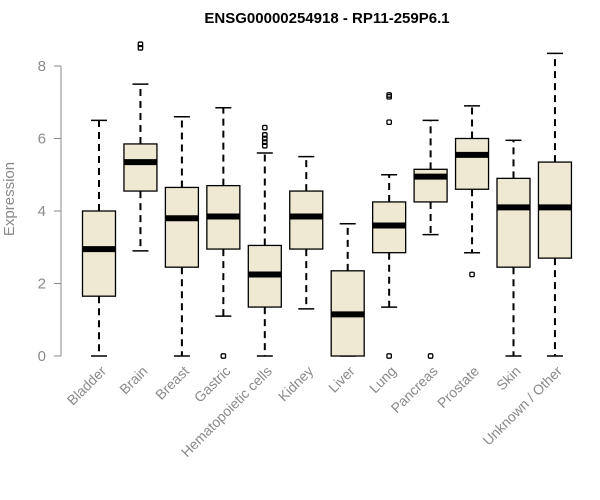  Describe the element at coordinates (42, 139) in the screenshot. I see `y-tick-label: 6` at that location.